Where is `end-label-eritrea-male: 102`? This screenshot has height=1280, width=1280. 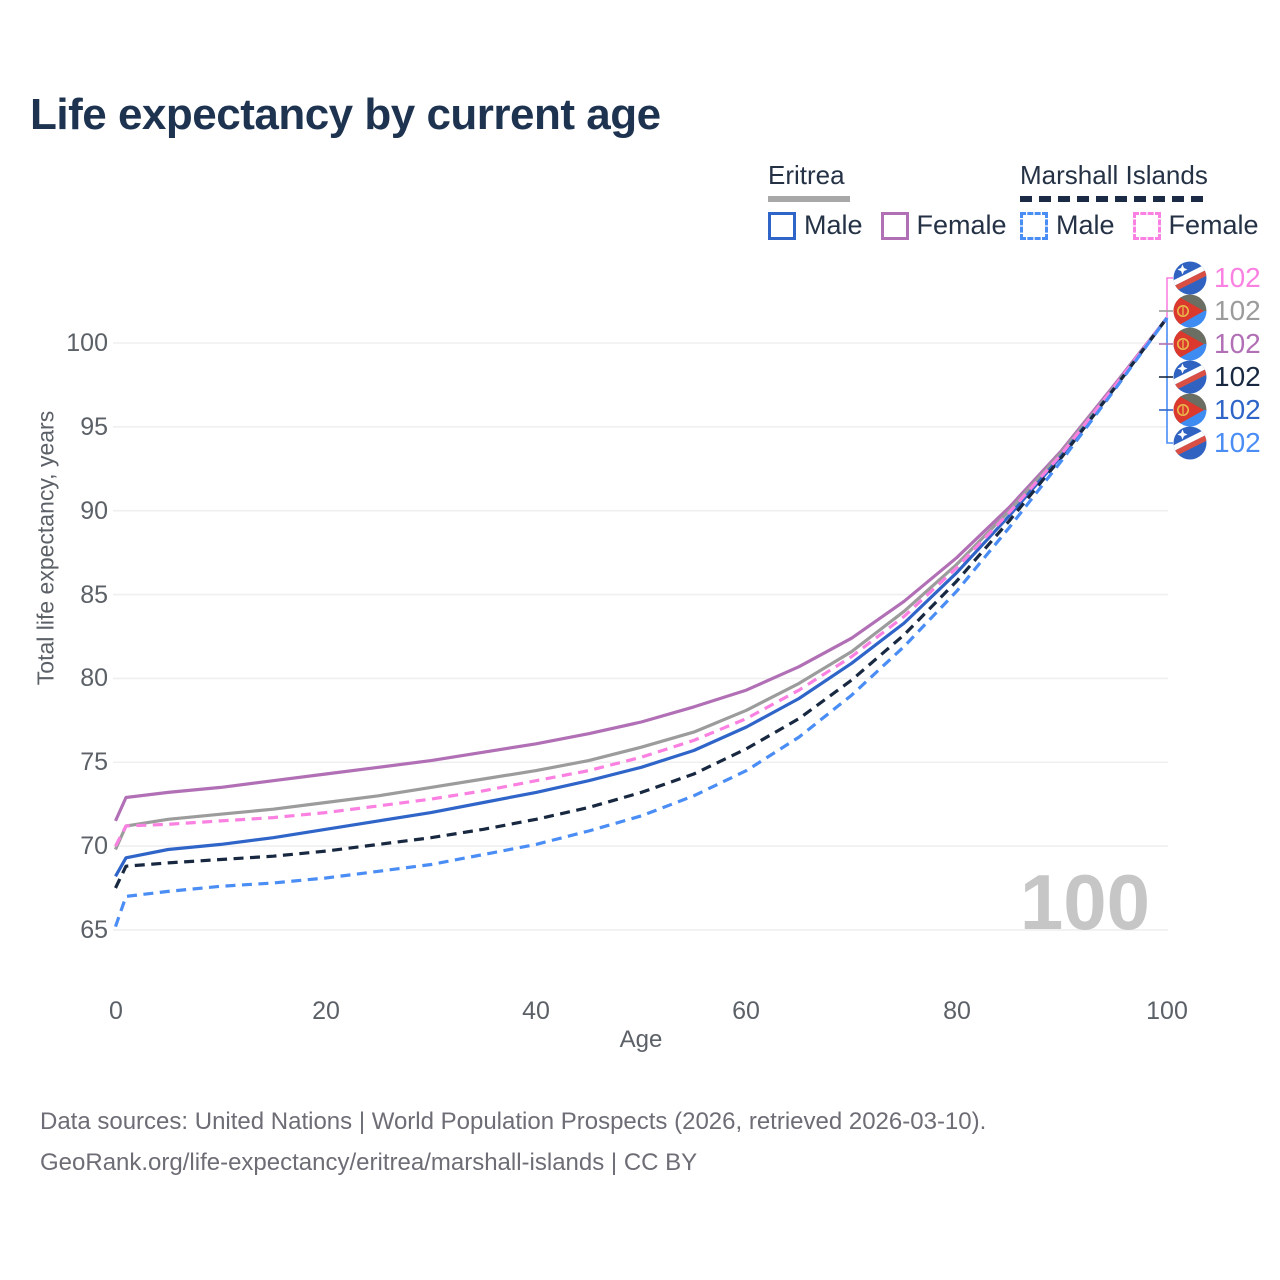
end-label-eritrea-male: 102 is located at coordinates (1217, 410).